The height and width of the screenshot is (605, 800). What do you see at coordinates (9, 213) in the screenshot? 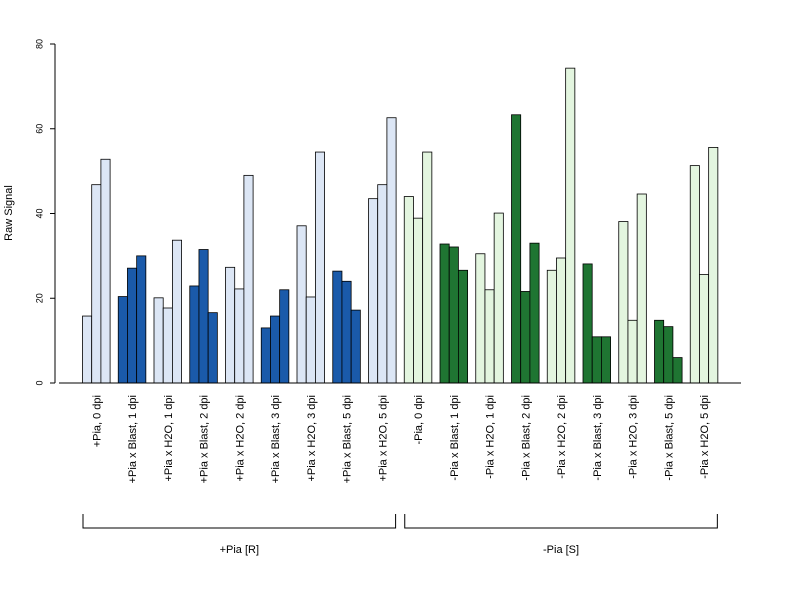
I see `y-axis-title: Raw Signal` at bounding box center [9, 213].